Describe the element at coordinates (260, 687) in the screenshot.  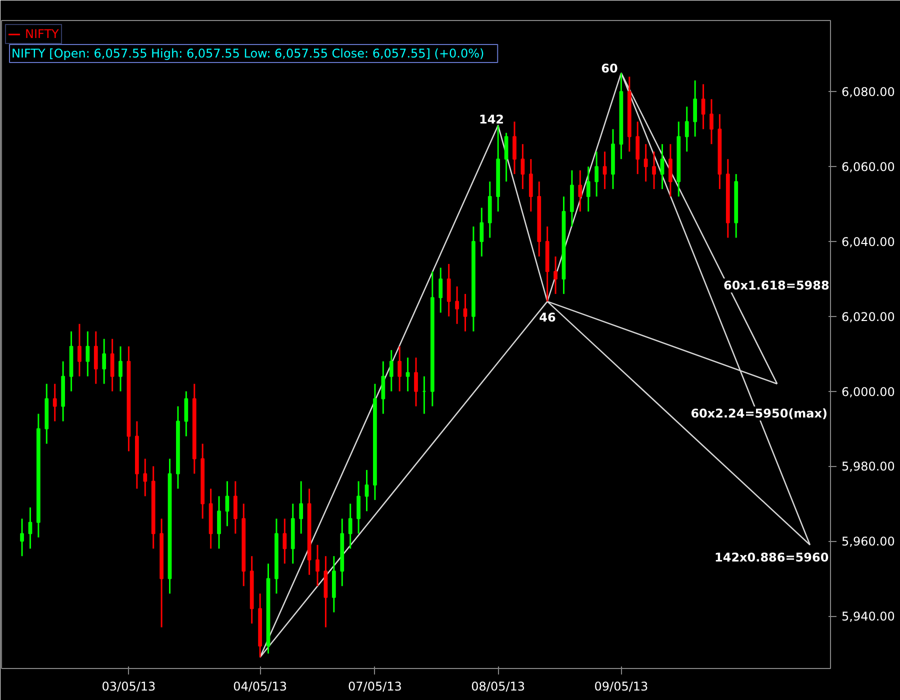
I see `x-tick-label: 04/05/13` at that location.